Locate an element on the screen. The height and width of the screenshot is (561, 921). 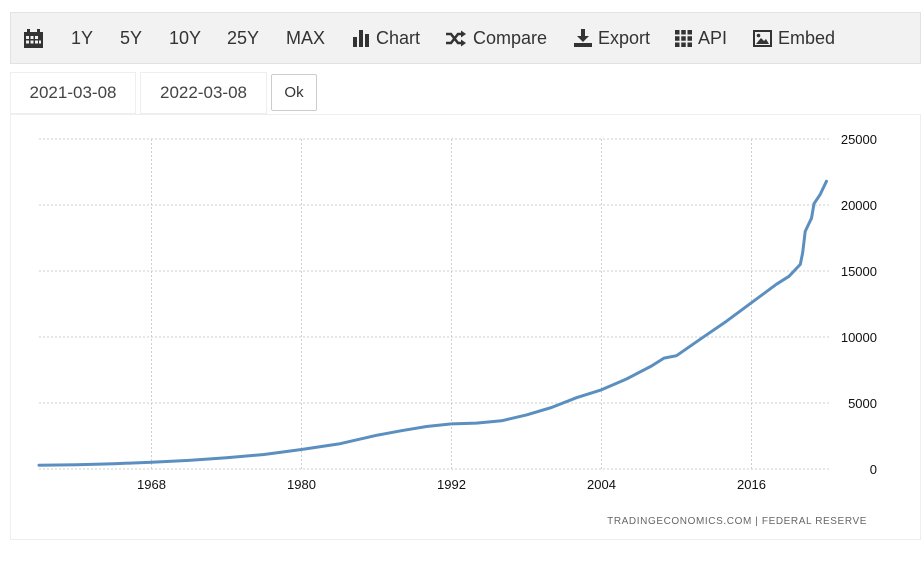
range-10y-label: 10Y is located at coordinates (185, 37).